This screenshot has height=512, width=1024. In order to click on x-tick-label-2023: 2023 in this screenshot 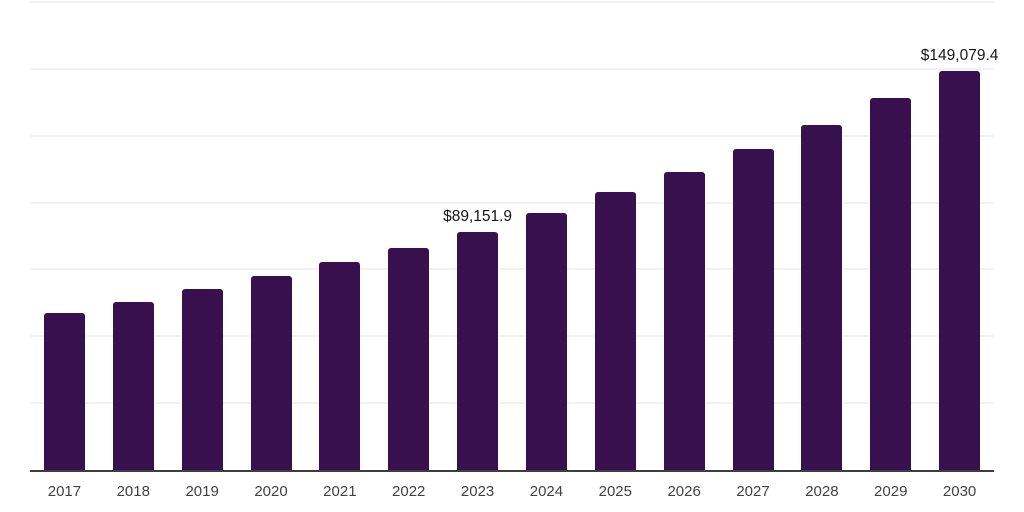, I will do `click(477, 491)`.